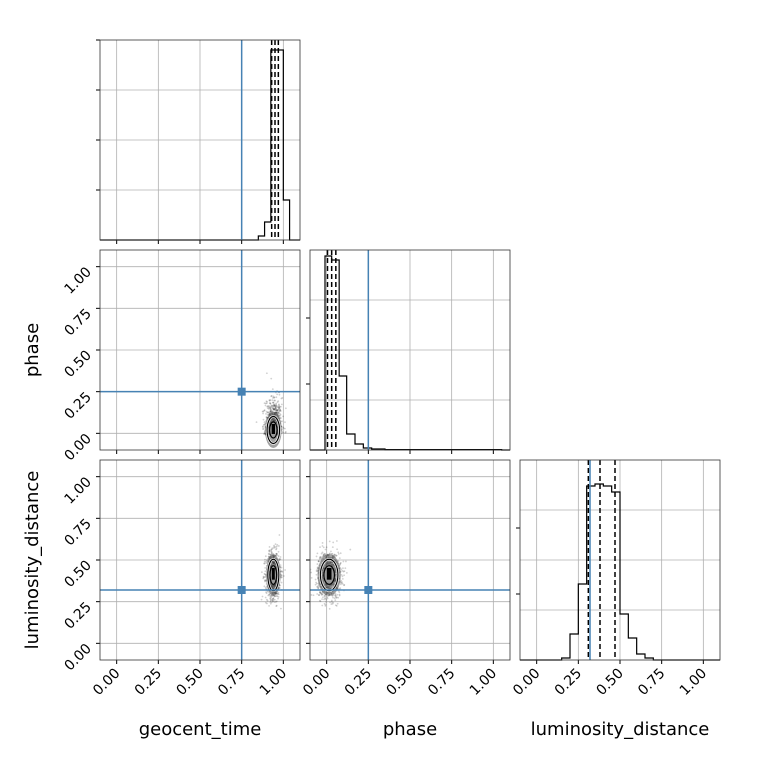 The image size is (760, 760). I want to click on scatter-points, so click(271, 410).